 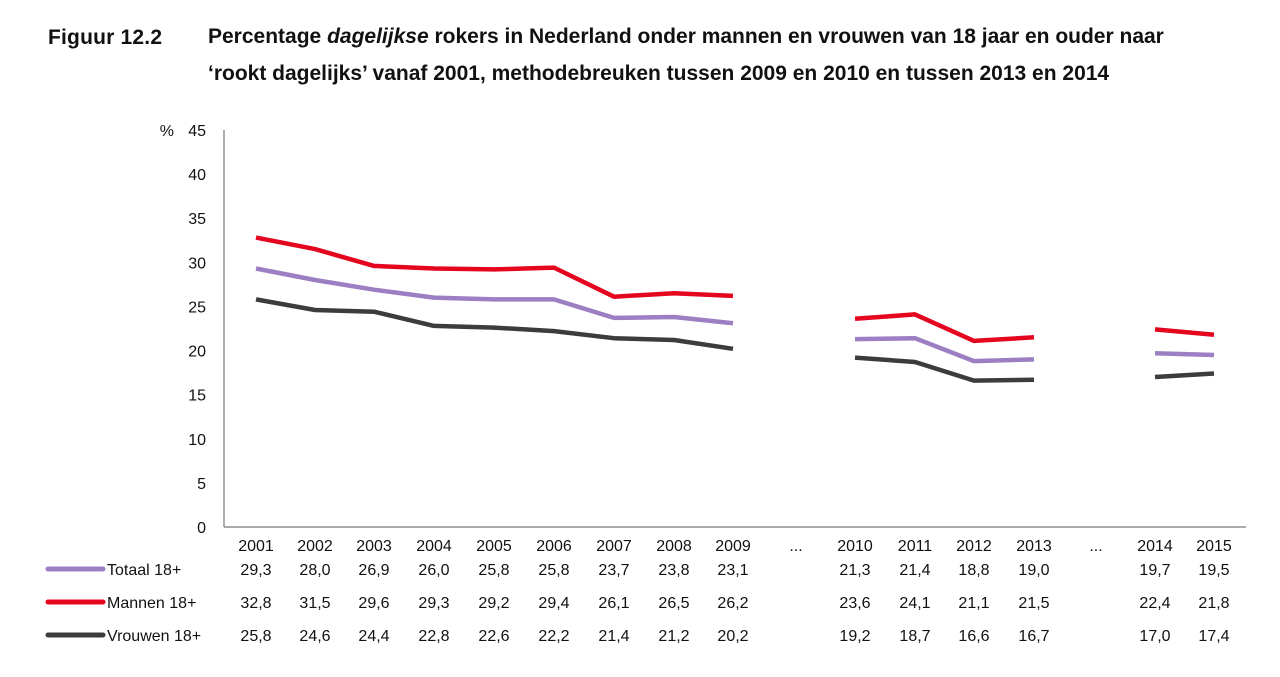 I want to click on data-label-mannen-18--12: 21,1, so click(x=973, y=603).